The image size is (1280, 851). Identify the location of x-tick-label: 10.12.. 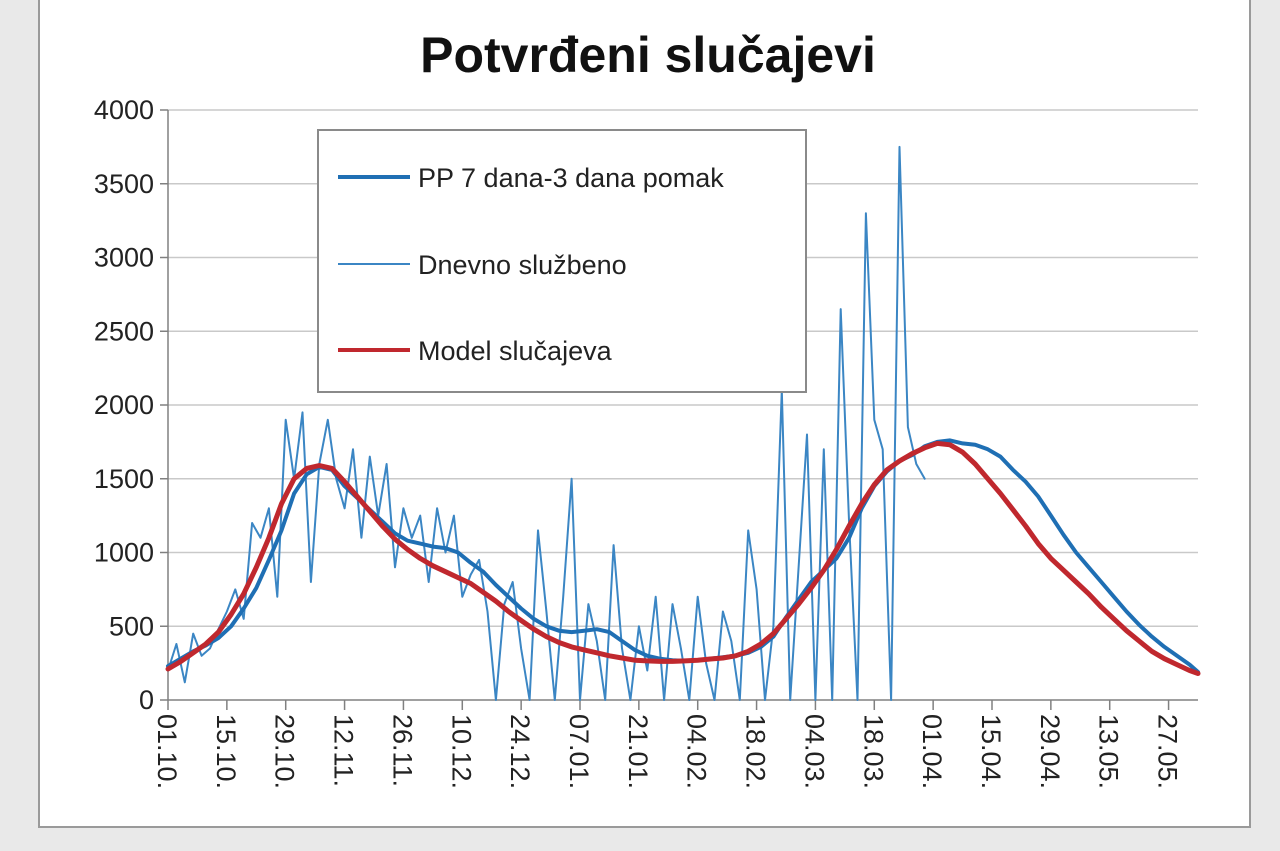
(461, 751).